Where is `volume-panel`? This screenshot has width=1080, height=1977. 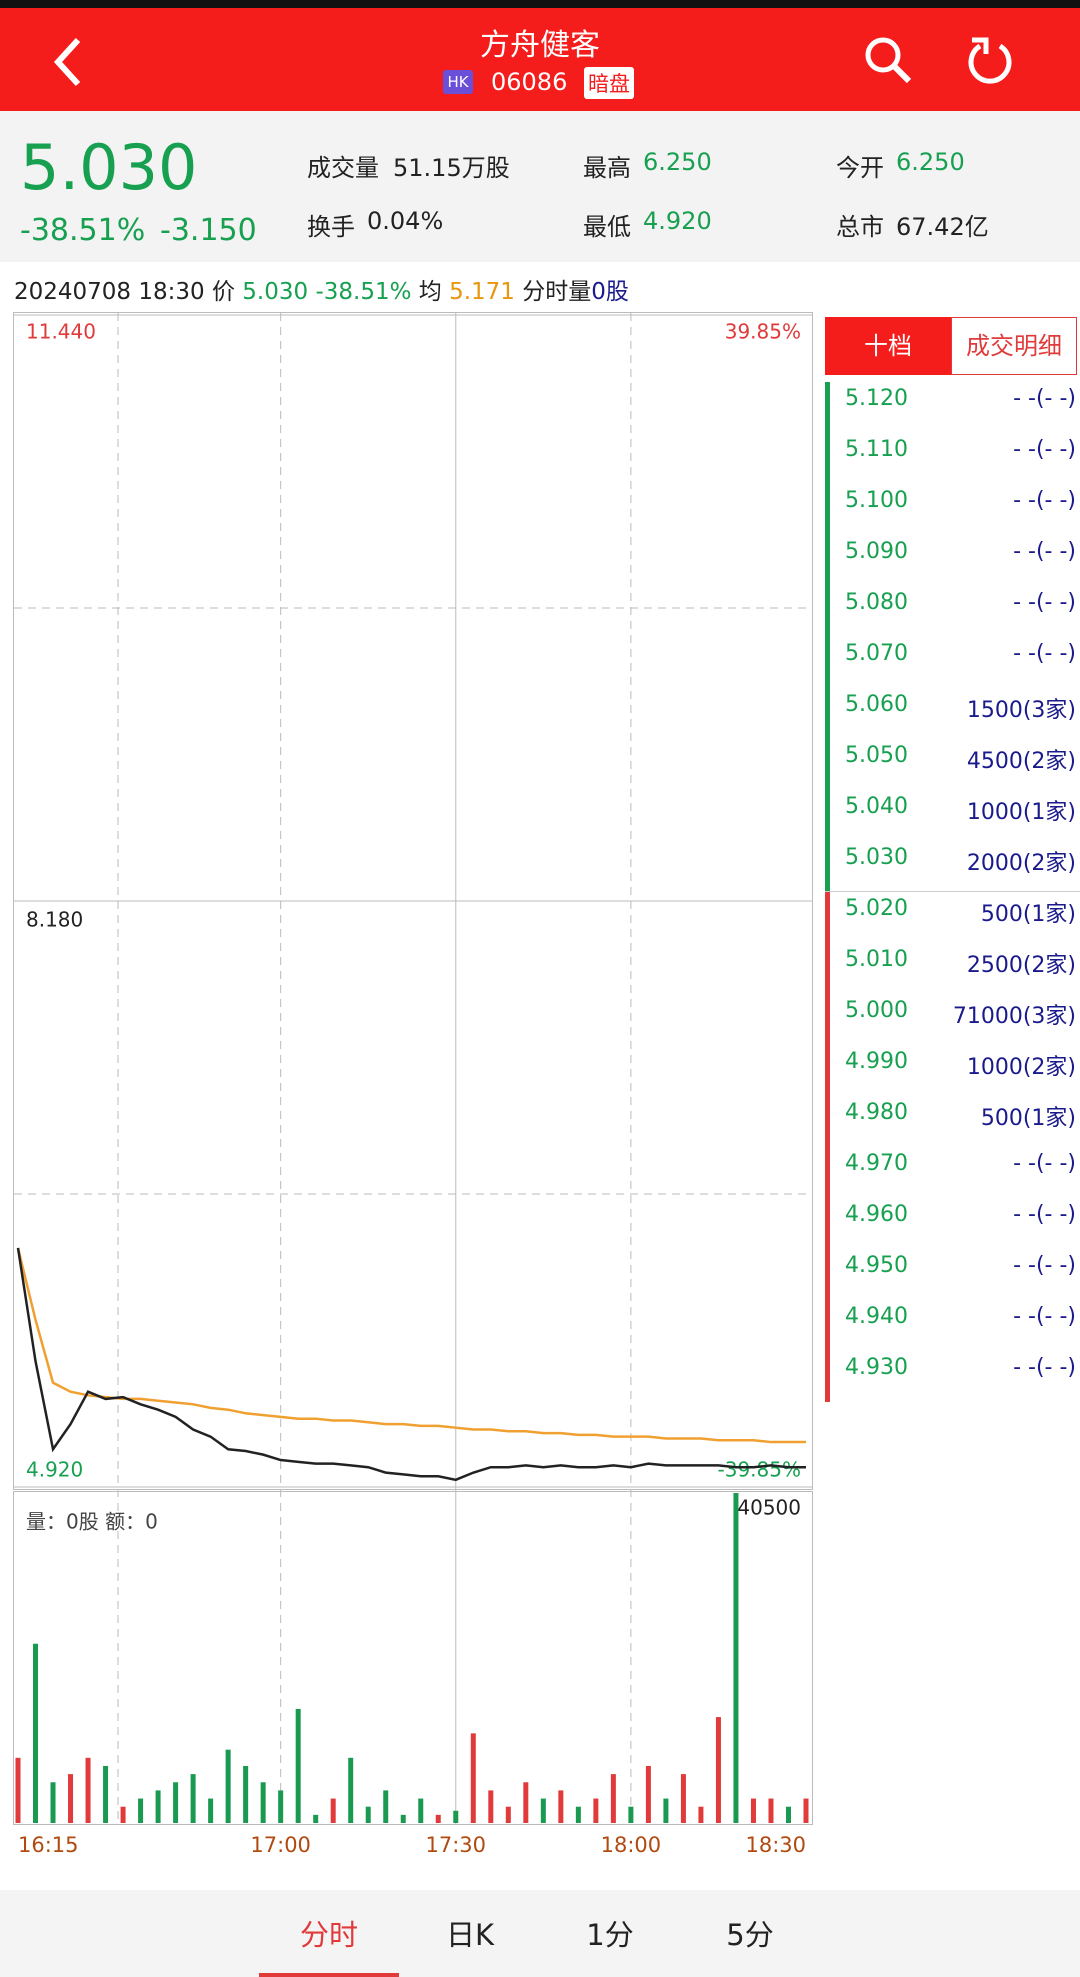
volume-panel is located at coordinates (413, 1658).